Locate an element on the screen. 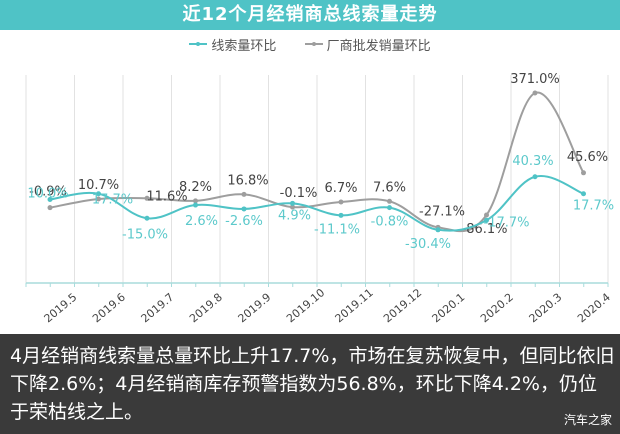  data-label: 40.3% is located at coordinates (532, 161).